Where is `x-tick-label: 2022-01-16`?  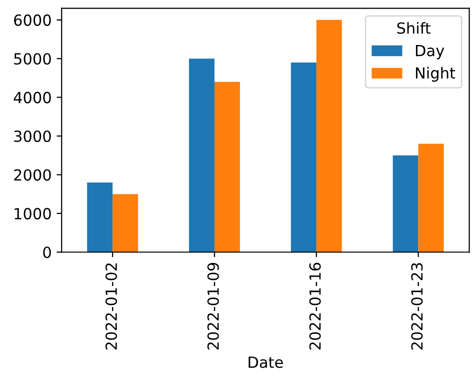
x-tick-label: 2022-01-16 is located at coordinates (315, 306).